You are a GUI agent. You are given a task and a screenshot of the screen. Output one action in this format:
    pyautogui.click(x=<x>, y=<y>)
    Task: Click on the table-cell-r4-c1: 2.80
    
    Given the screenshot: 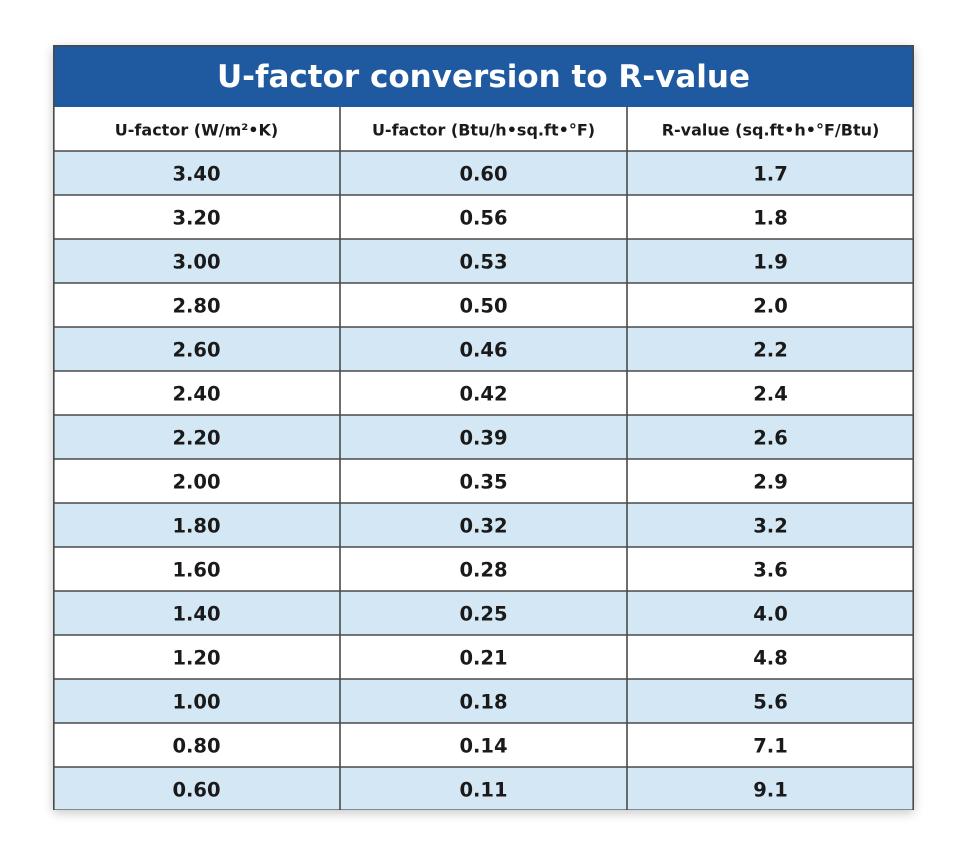 What is the action you would take?
    pyautogui.click(x=196, y=306)
    